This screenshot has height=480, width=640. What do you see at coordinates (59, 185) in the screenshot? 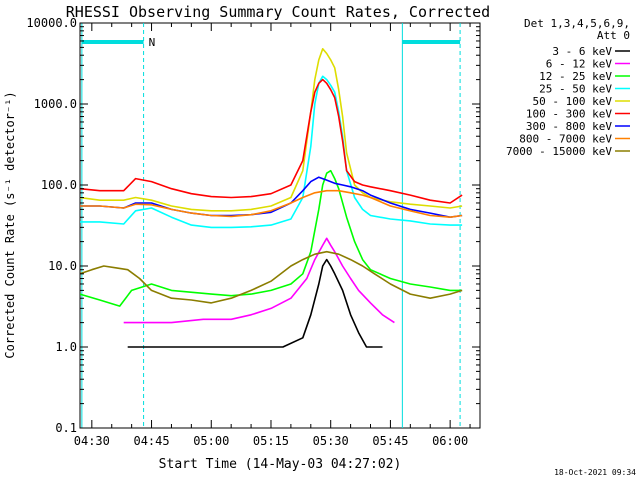
I see `y-tick-label: 100.0` at bounding box center [59, 185].